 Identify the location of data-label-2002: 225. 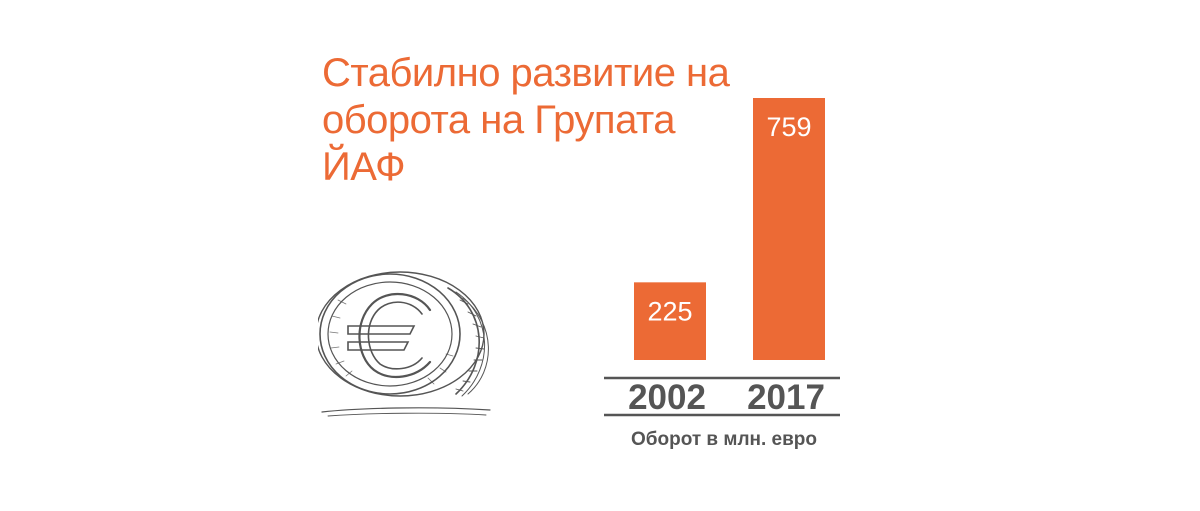
(669, 311).